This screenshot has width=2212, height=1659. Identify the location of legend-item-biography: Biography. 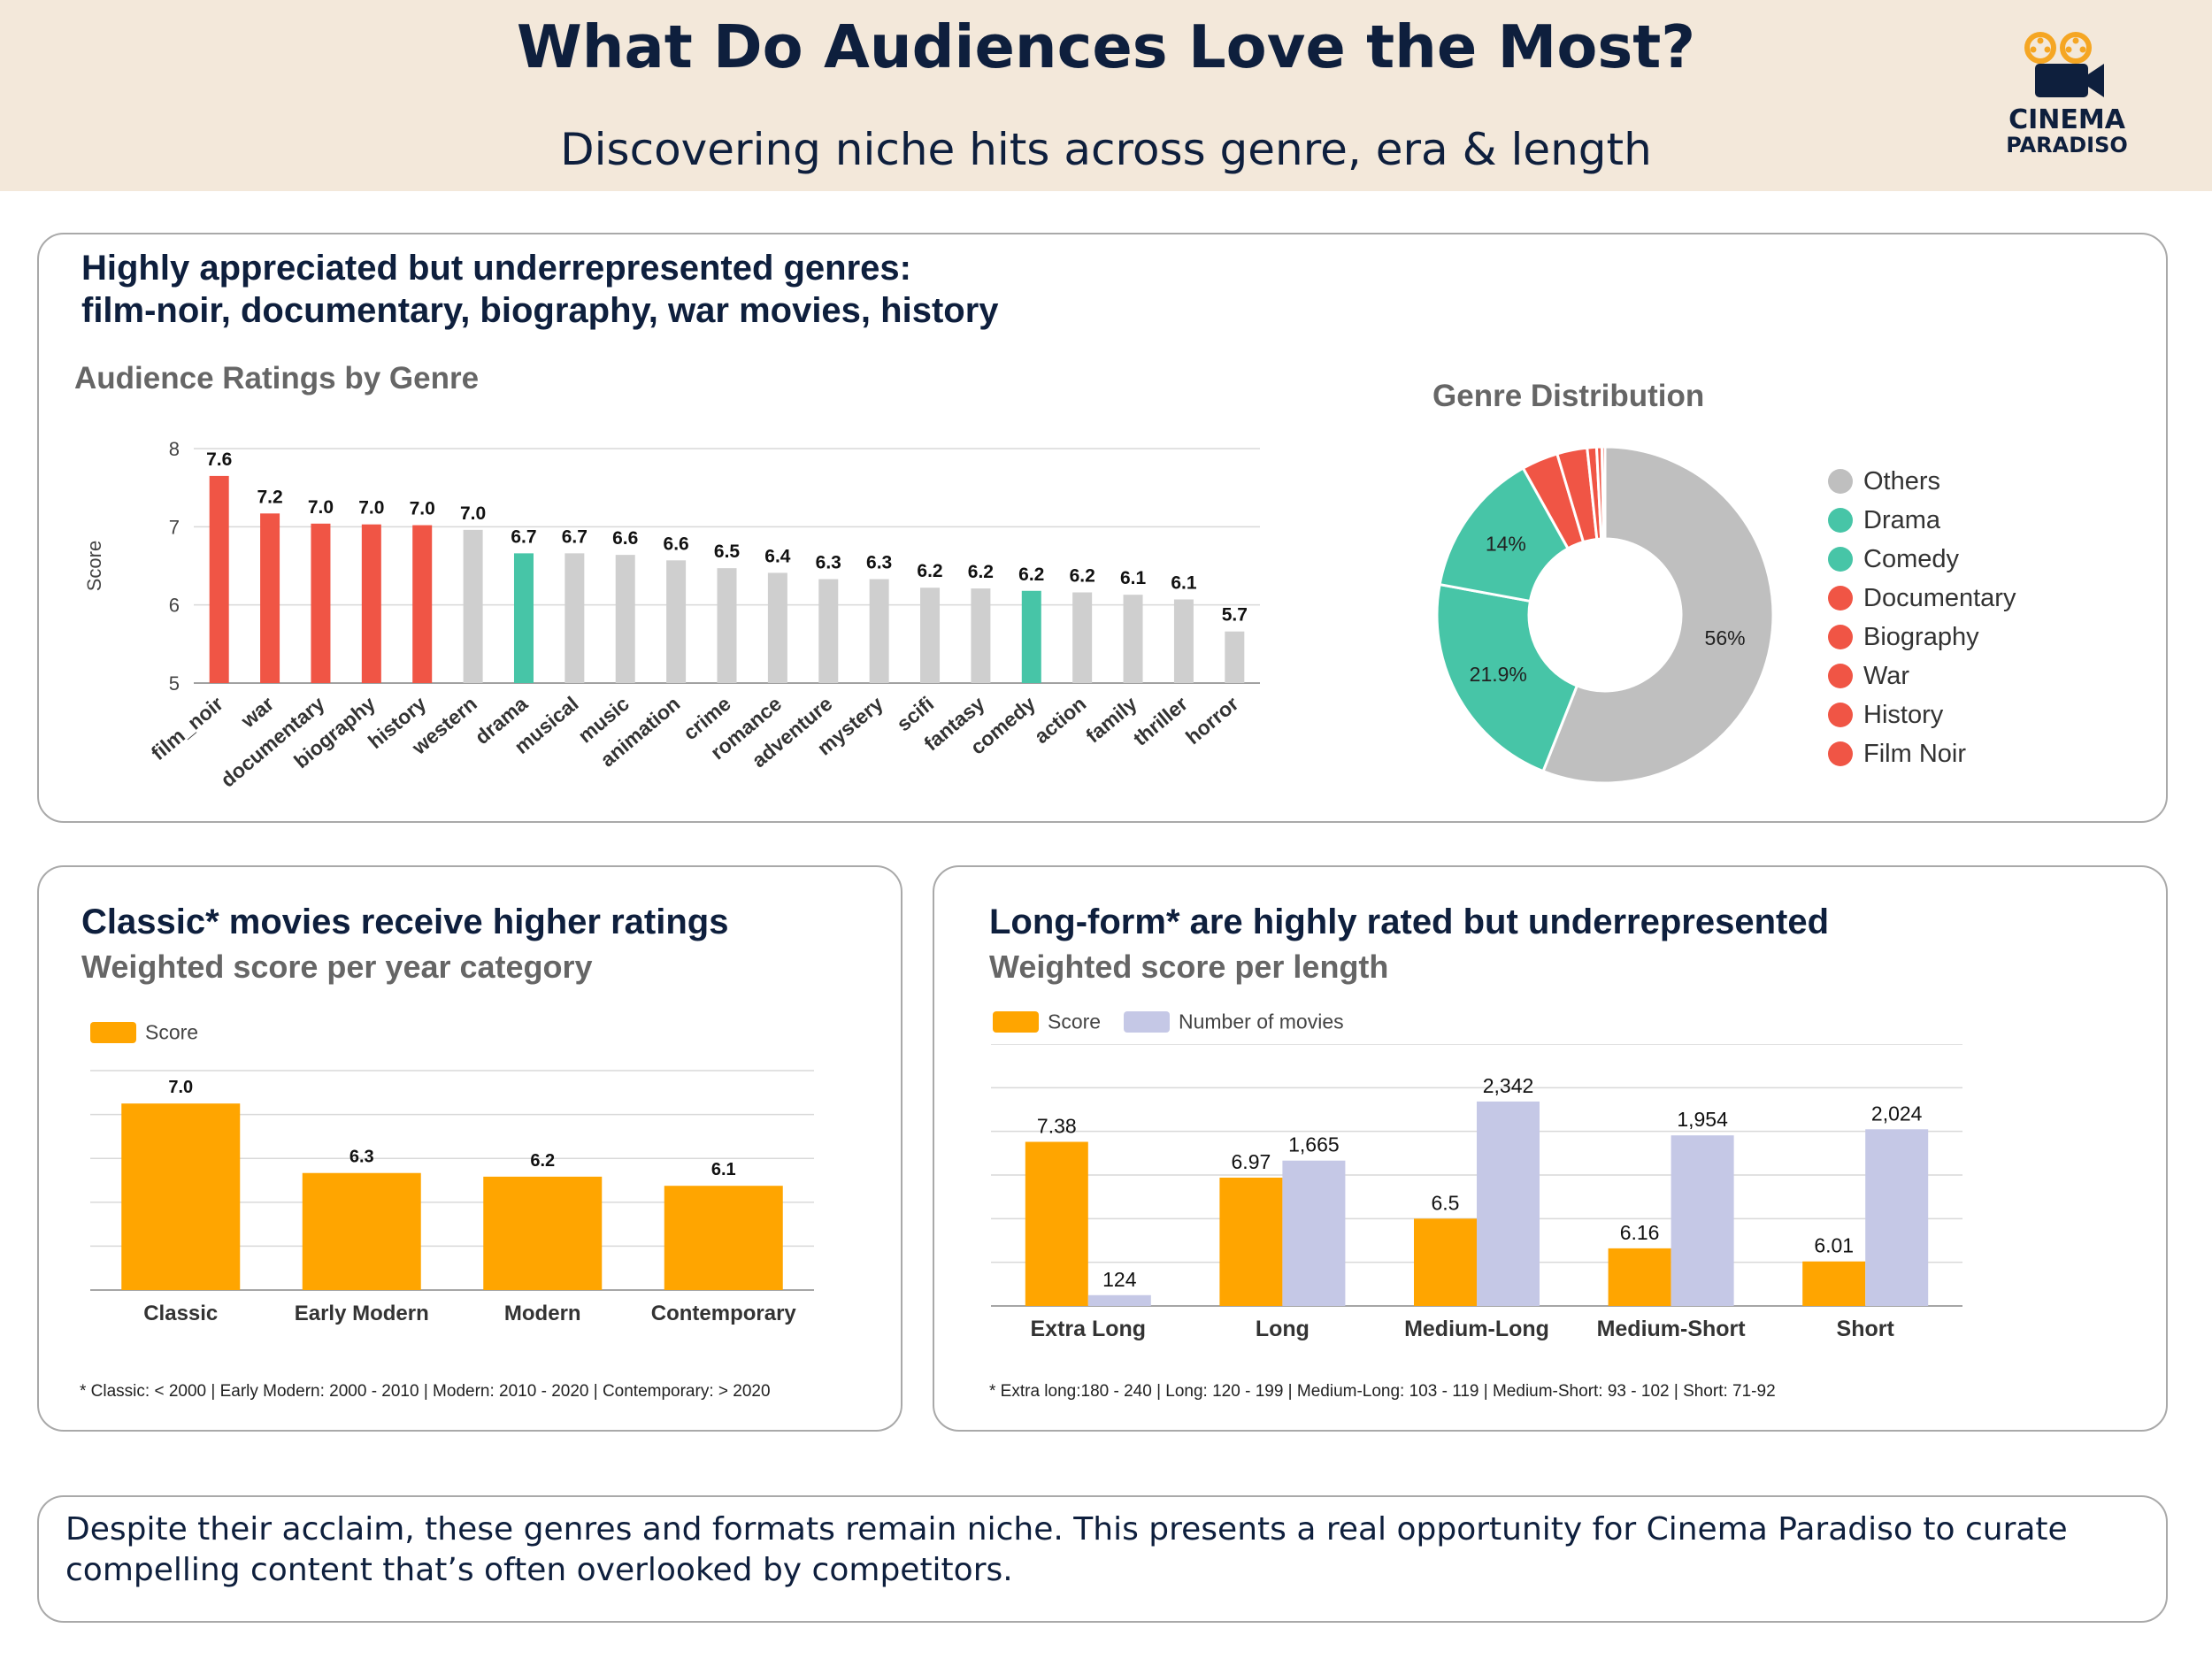
(1904, 637).